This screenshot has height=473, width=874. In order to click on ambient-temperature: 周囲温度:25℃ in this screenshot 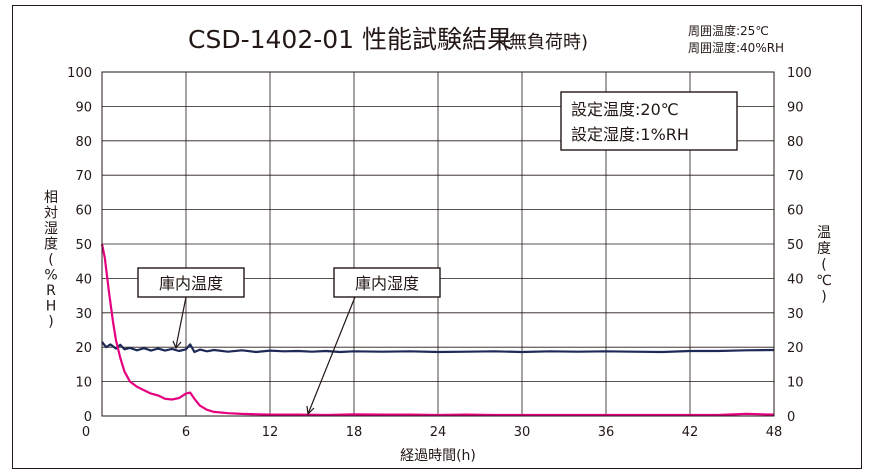, I will do `click(728, 30)`.